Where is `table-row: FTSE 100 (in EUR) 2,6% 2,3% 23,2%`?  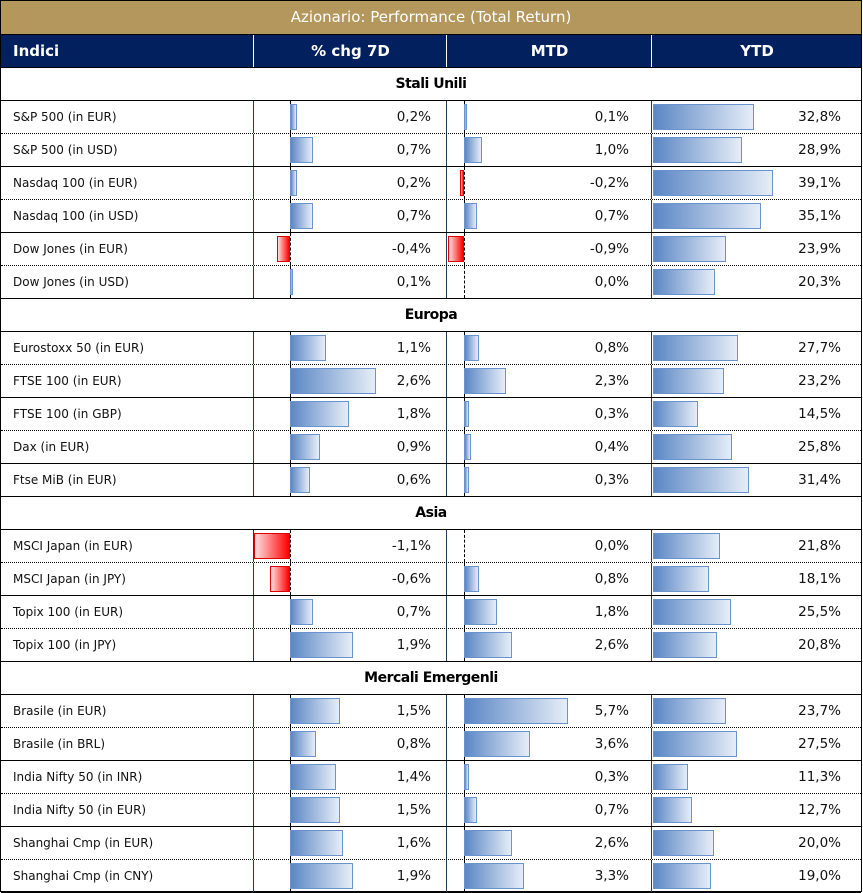 table-row: FTSE 100 (in EUR) 2,6% 2,3% 23,2% is located at coordinates (431, 381).